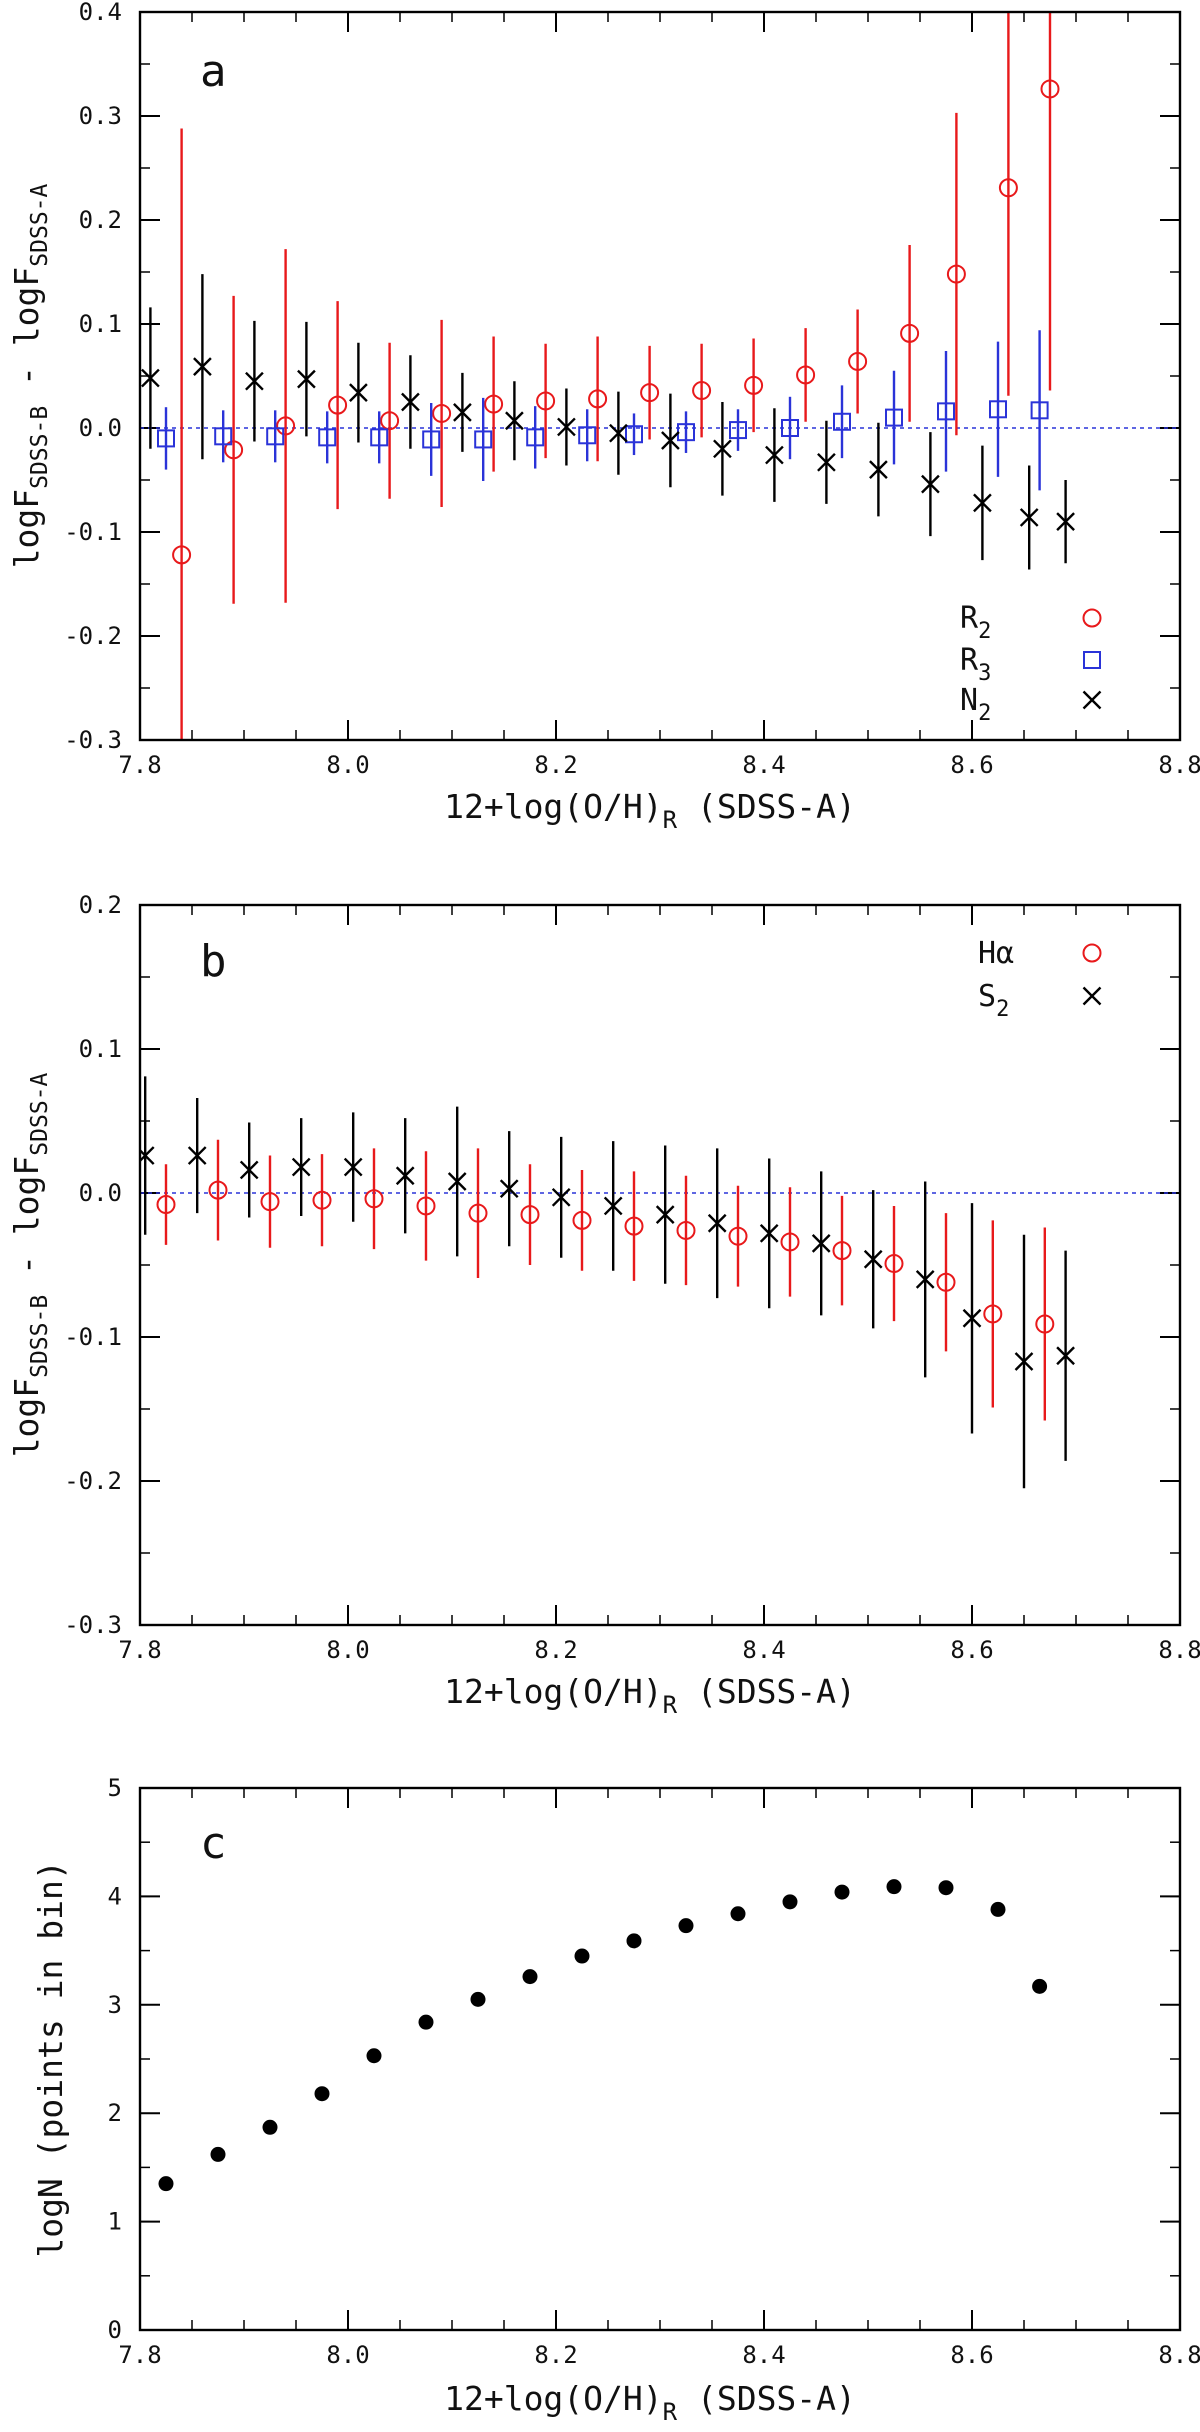 The image size is (1200, 2432). What do you see at coordinates (100, 13) in the screenshot?
I see `y-tick-label: 0.4` at bounding box center [100, 13].